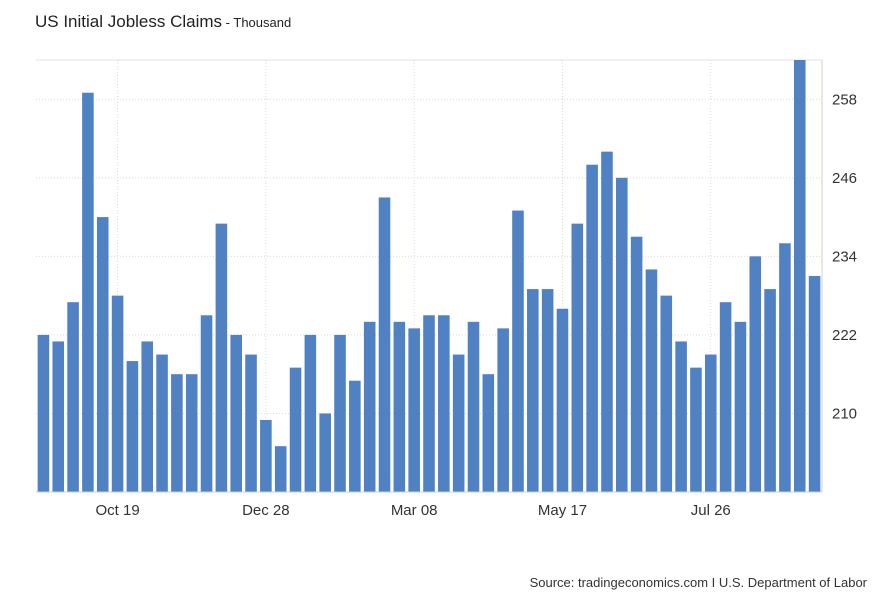  I want to click on x-tick-label: Mar 08, so click(414, 510).